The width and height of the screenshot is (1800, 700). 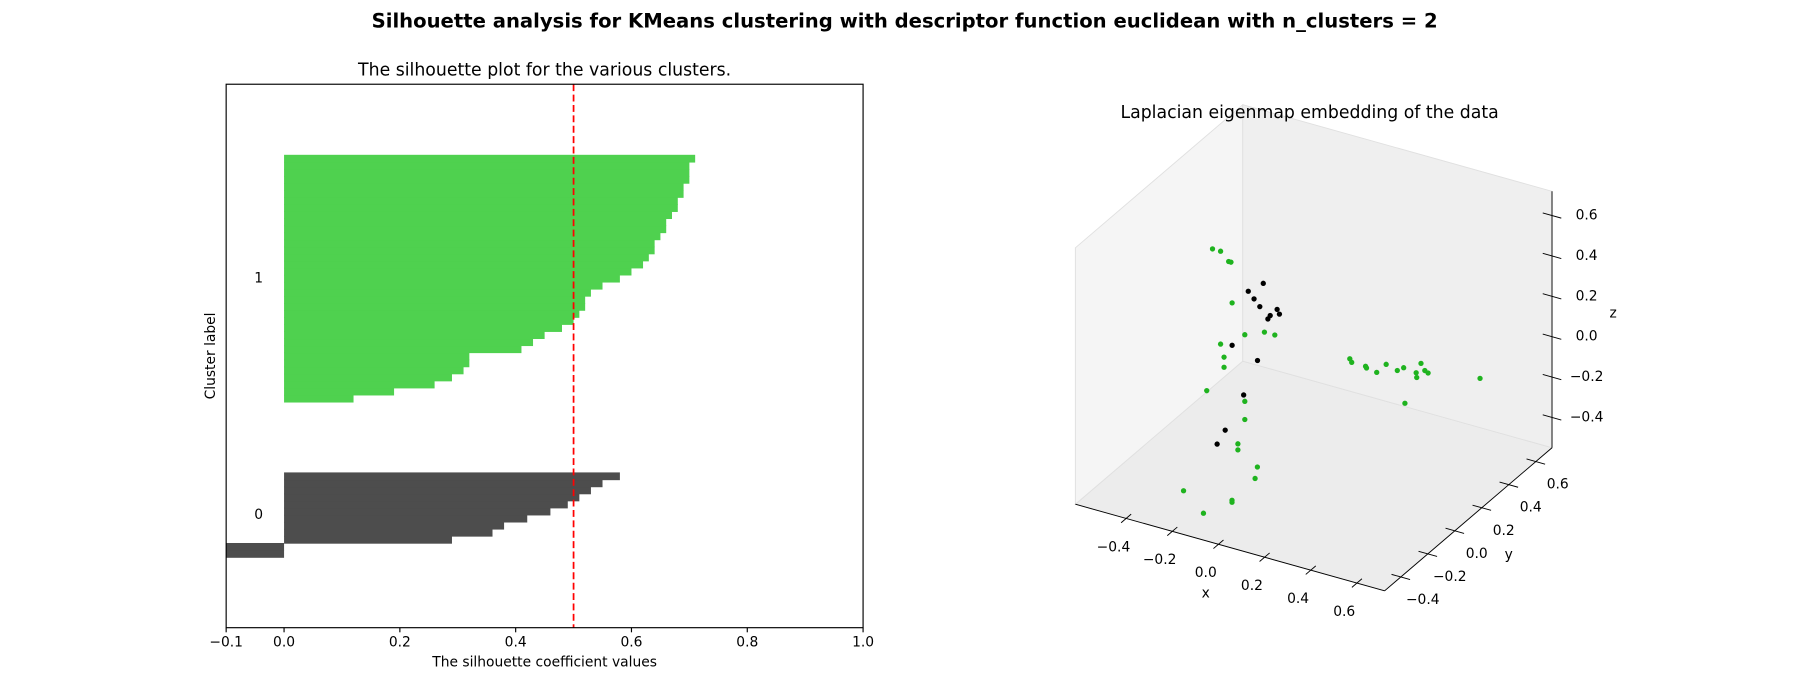 I want to click on y-axis-line, so click(x=1468, y=519).